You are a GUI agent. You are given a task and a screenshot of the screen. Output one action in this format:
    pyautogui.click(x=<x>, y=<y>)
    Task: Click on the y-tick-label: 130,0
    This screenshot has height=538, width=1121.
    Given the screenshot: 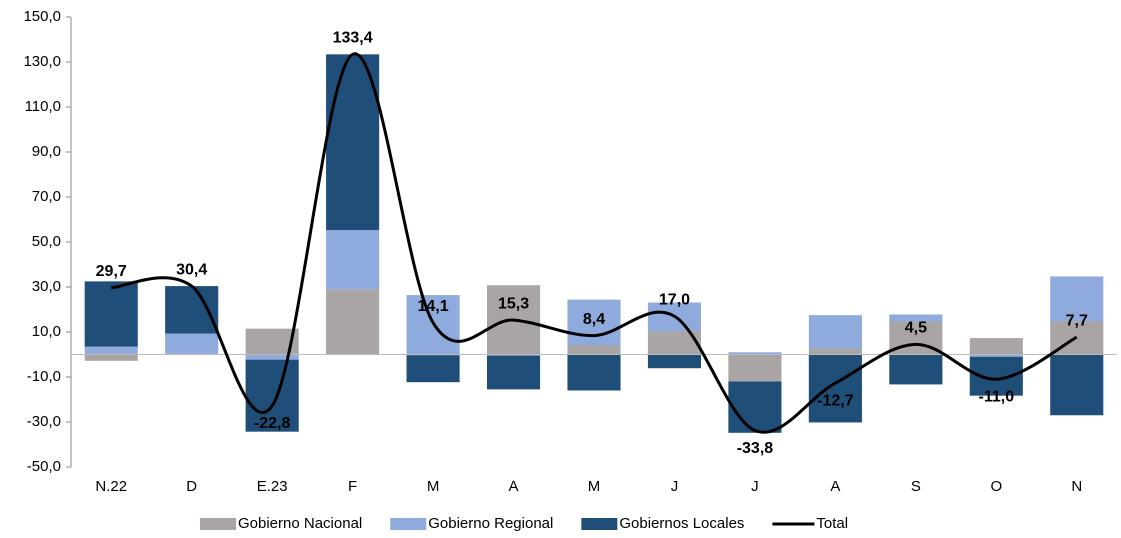 What is the action you would take?
    pyautogui.click(x=42, y=61)
    